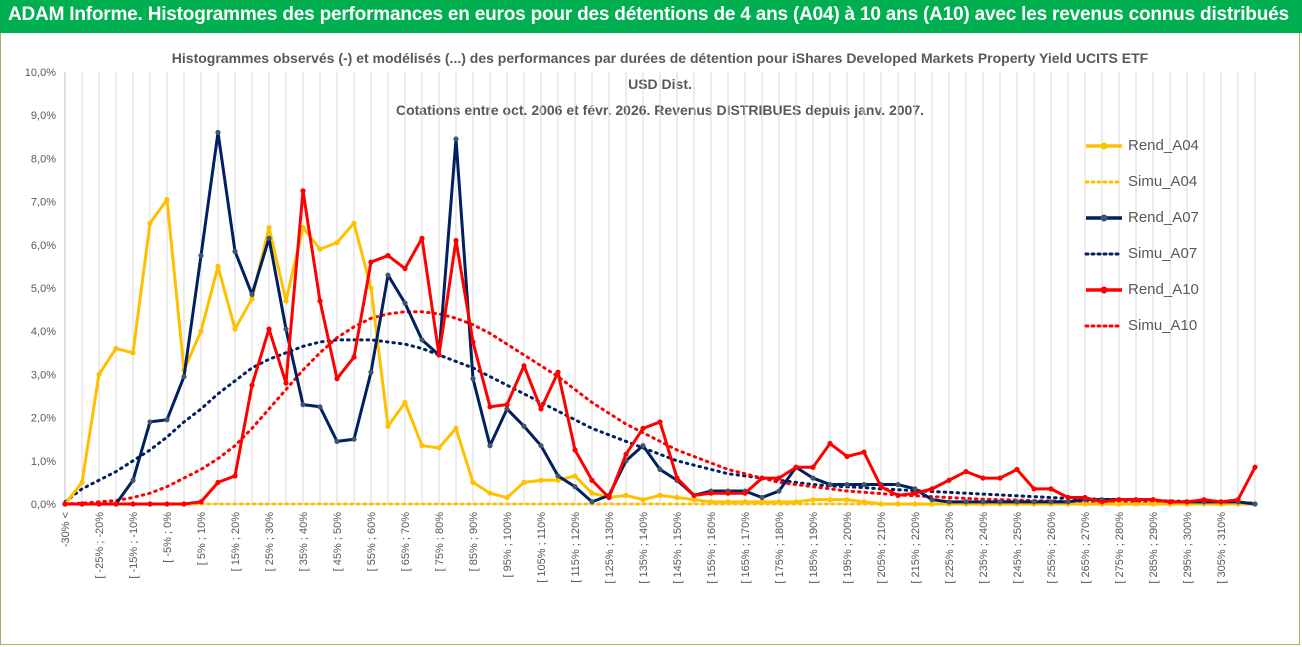 Image resolution: width=1302 pixels, height=647 pixels. I want to click on legend-swatch-rend-a07, so click(1104, 218).